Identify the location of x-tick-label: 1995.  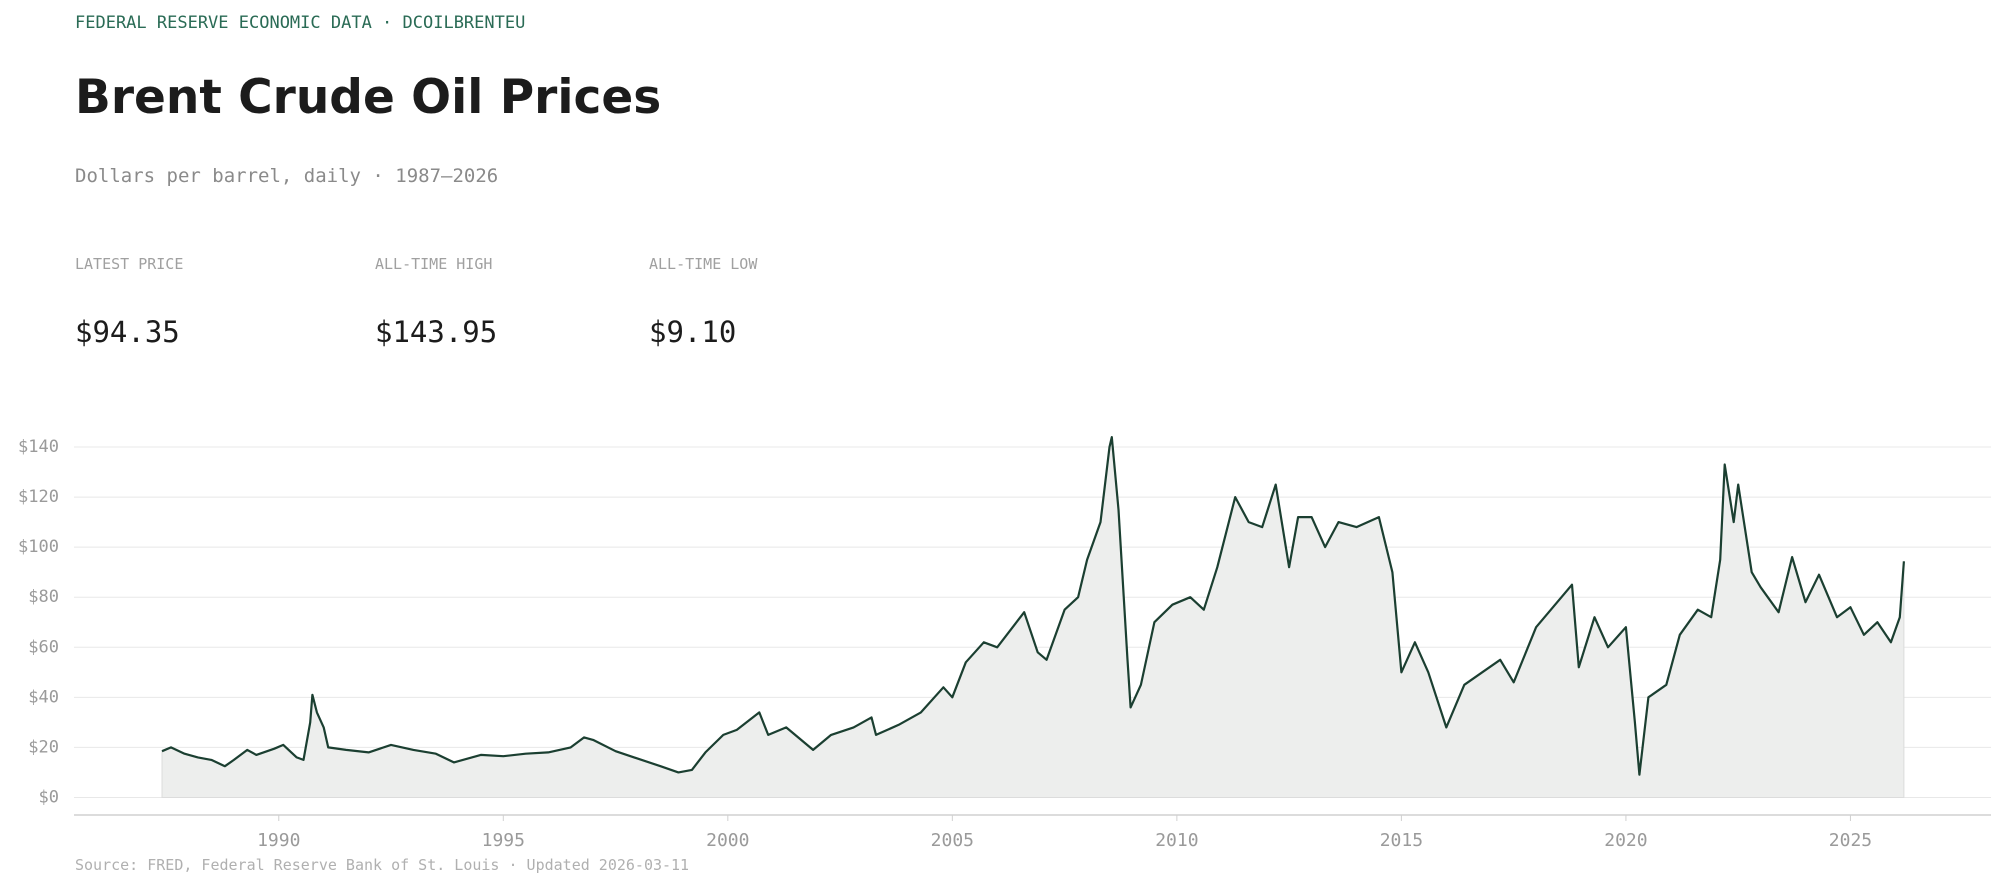
(503, 840).